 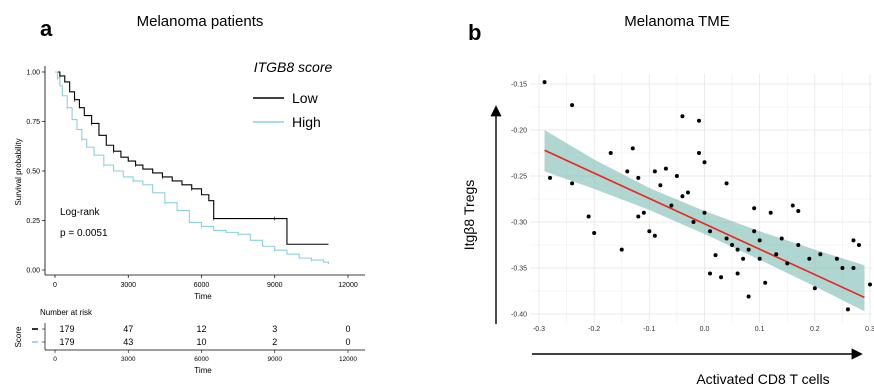 I want to click on risk-table-count-high: 43, so click(x=128, y=342).